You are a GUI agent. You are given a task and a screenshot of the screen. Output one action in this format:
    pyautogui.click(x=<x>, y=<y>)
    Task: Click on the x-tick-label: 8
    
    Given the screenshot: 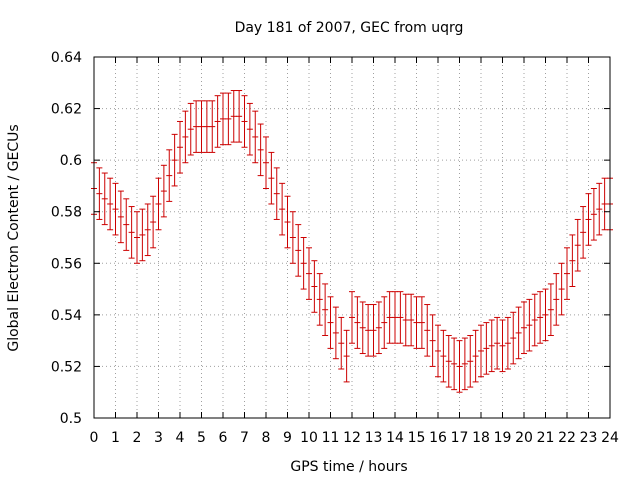 What is the action you would take?
    pyautogui.click(x=266, y=438)
    